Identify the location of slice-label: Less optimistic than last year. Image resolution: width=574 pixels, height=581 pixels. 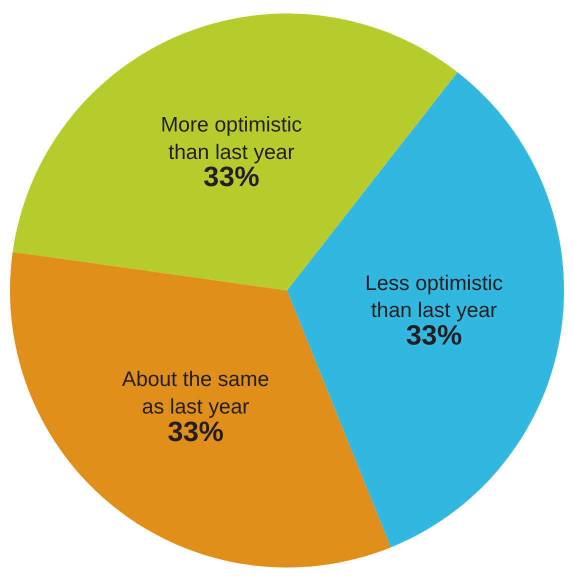
(434, 297).